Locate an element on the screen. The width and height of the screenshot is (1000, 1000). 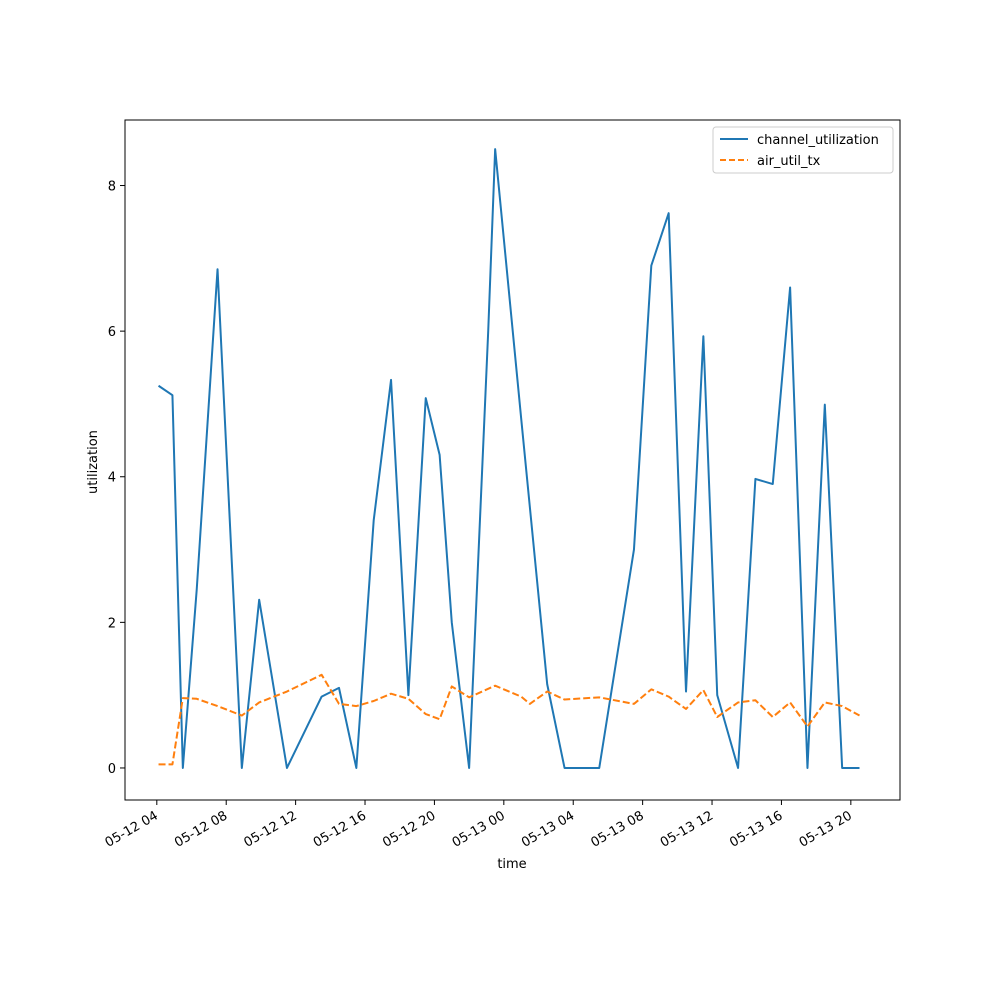
legend-box is located at coordinates (803, 150).